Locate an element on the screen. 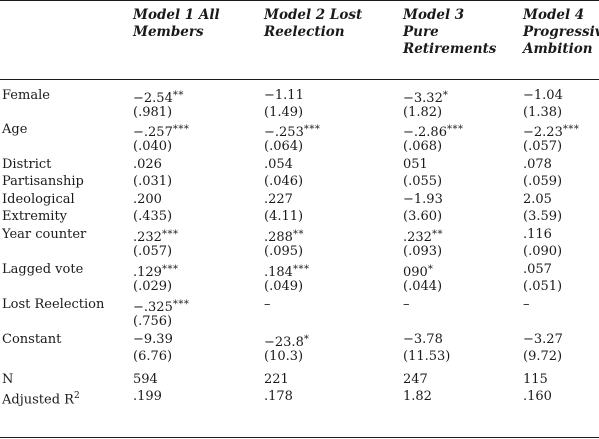  cell-model-3: 090* is located at coordinates (418, 271).